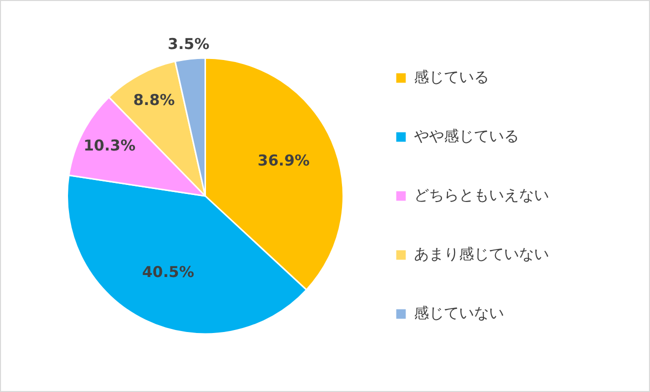  Describe the element at coordinates (451, 77) in the screenshot. I see `legend-label: 感じている` at that location.